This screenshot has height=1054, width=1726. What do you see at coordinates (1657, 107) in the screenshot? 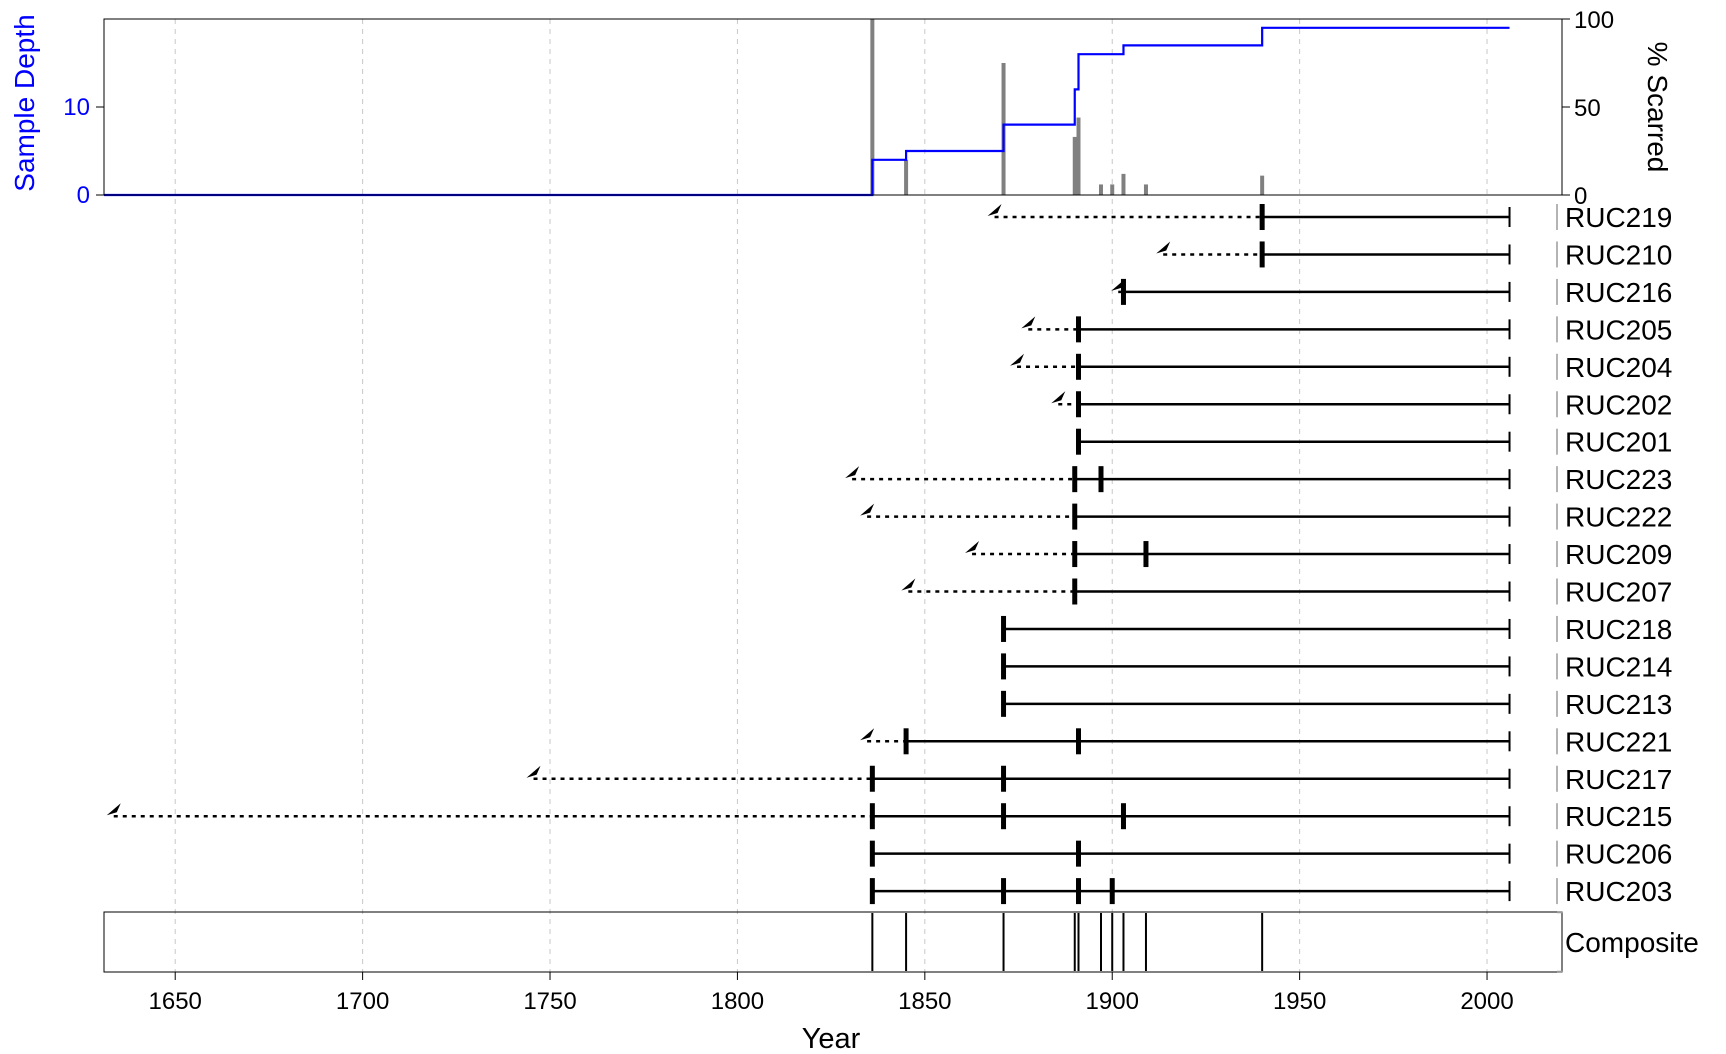
I see `percent-scarred-axis-title: % Scarred` at bounding box center [1657, 107].